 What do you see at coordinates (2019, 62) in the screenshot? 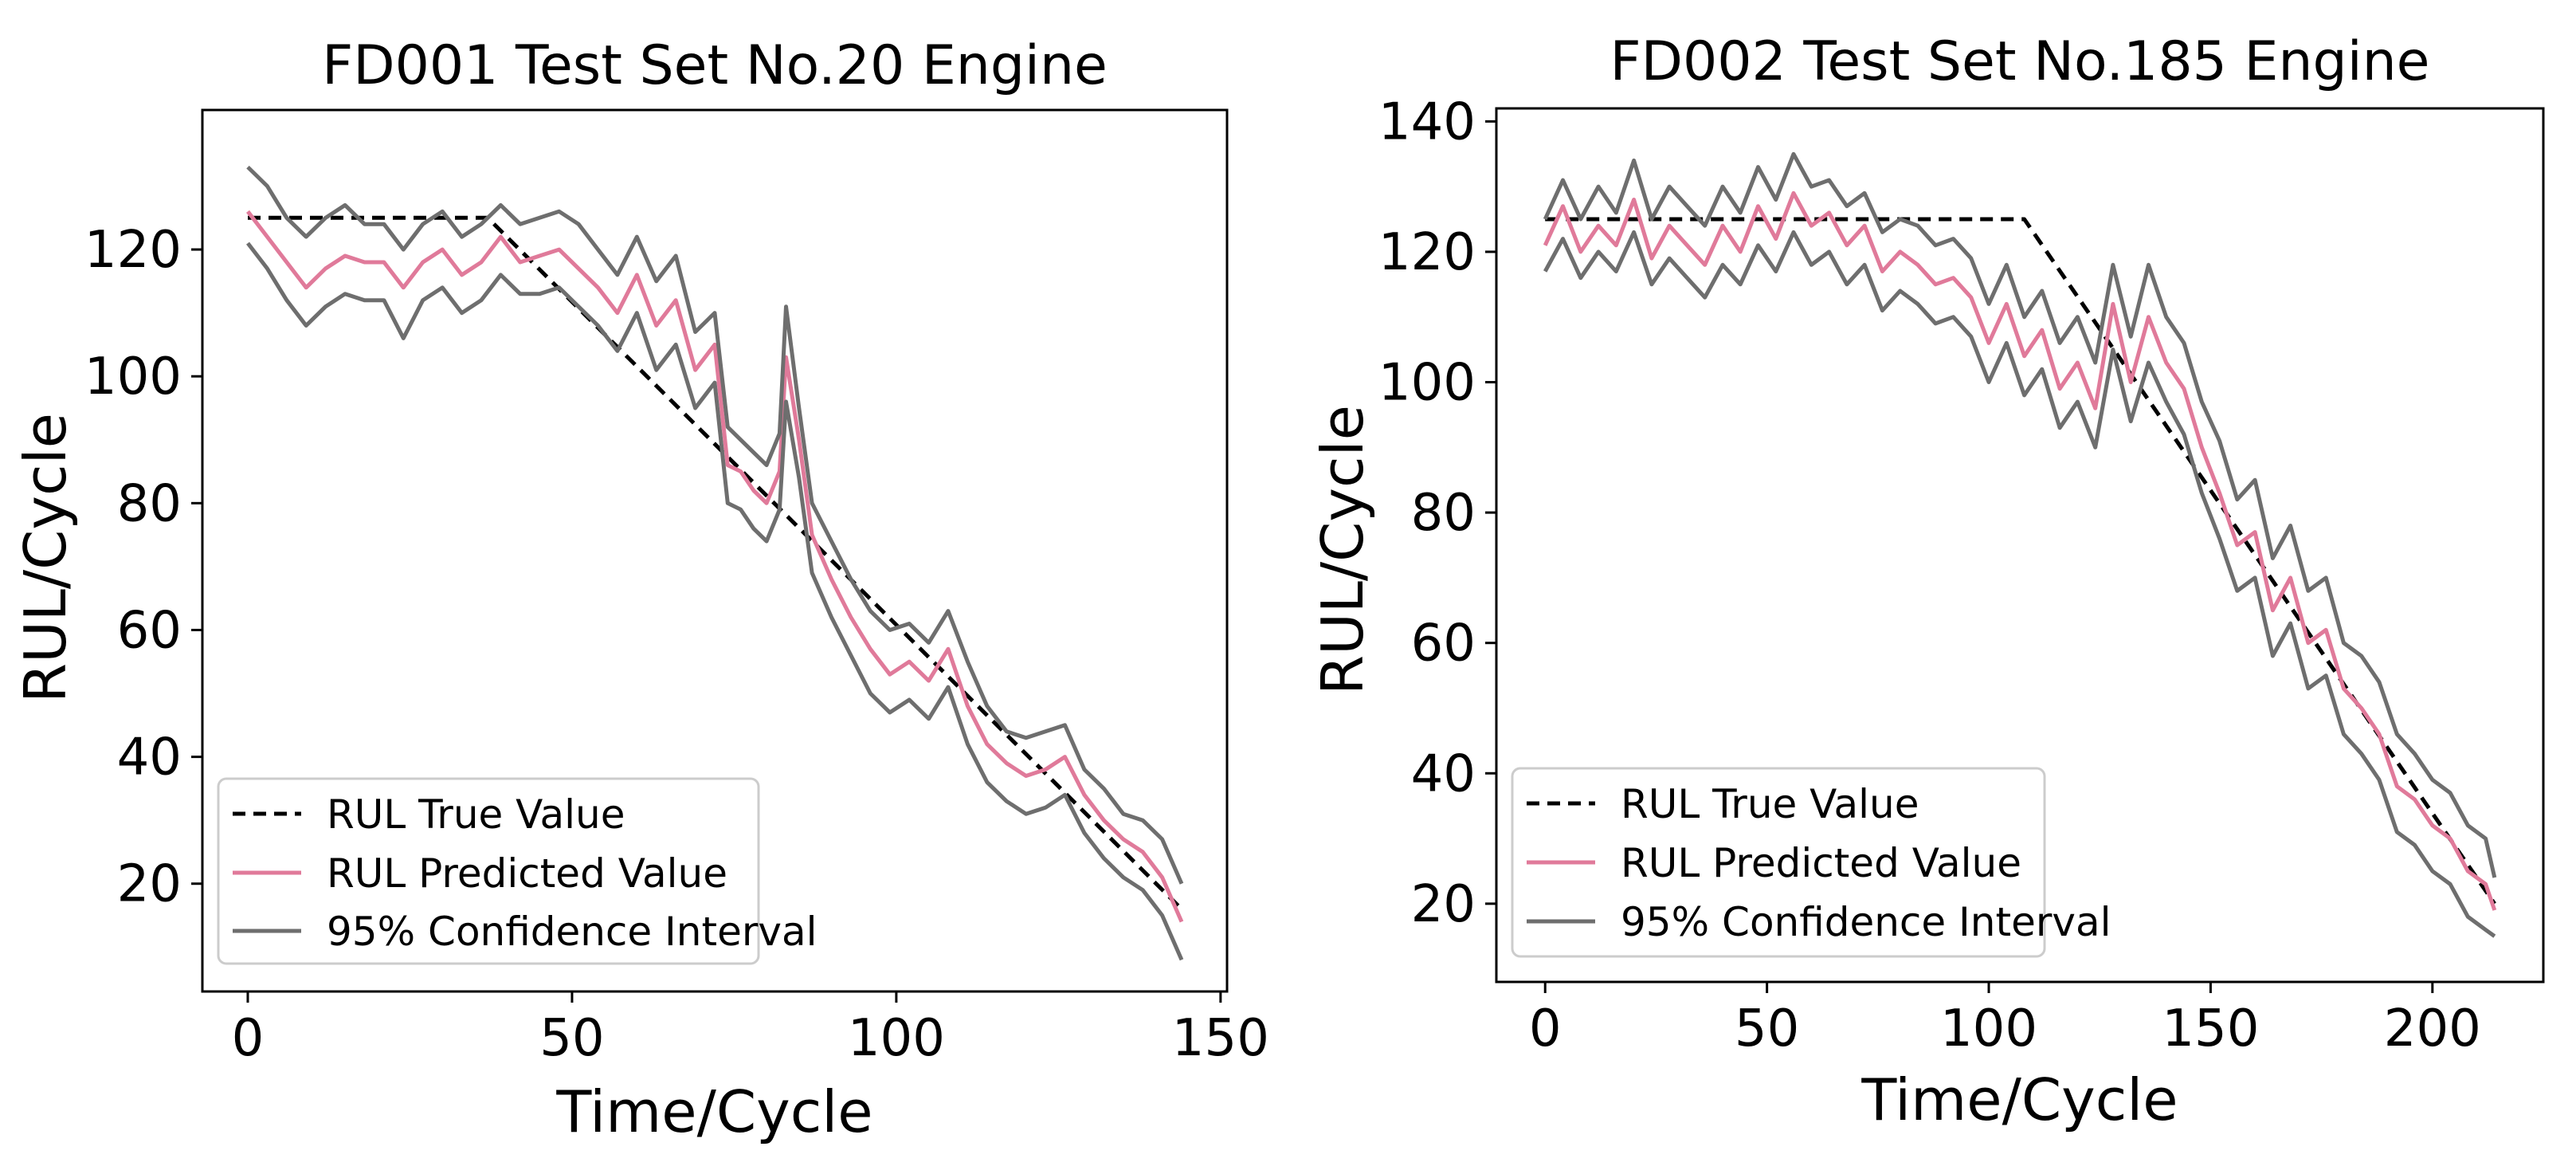
I see `chart-title: FD002 Test Set No.185 Engine` at bounding box center [2019, 62].